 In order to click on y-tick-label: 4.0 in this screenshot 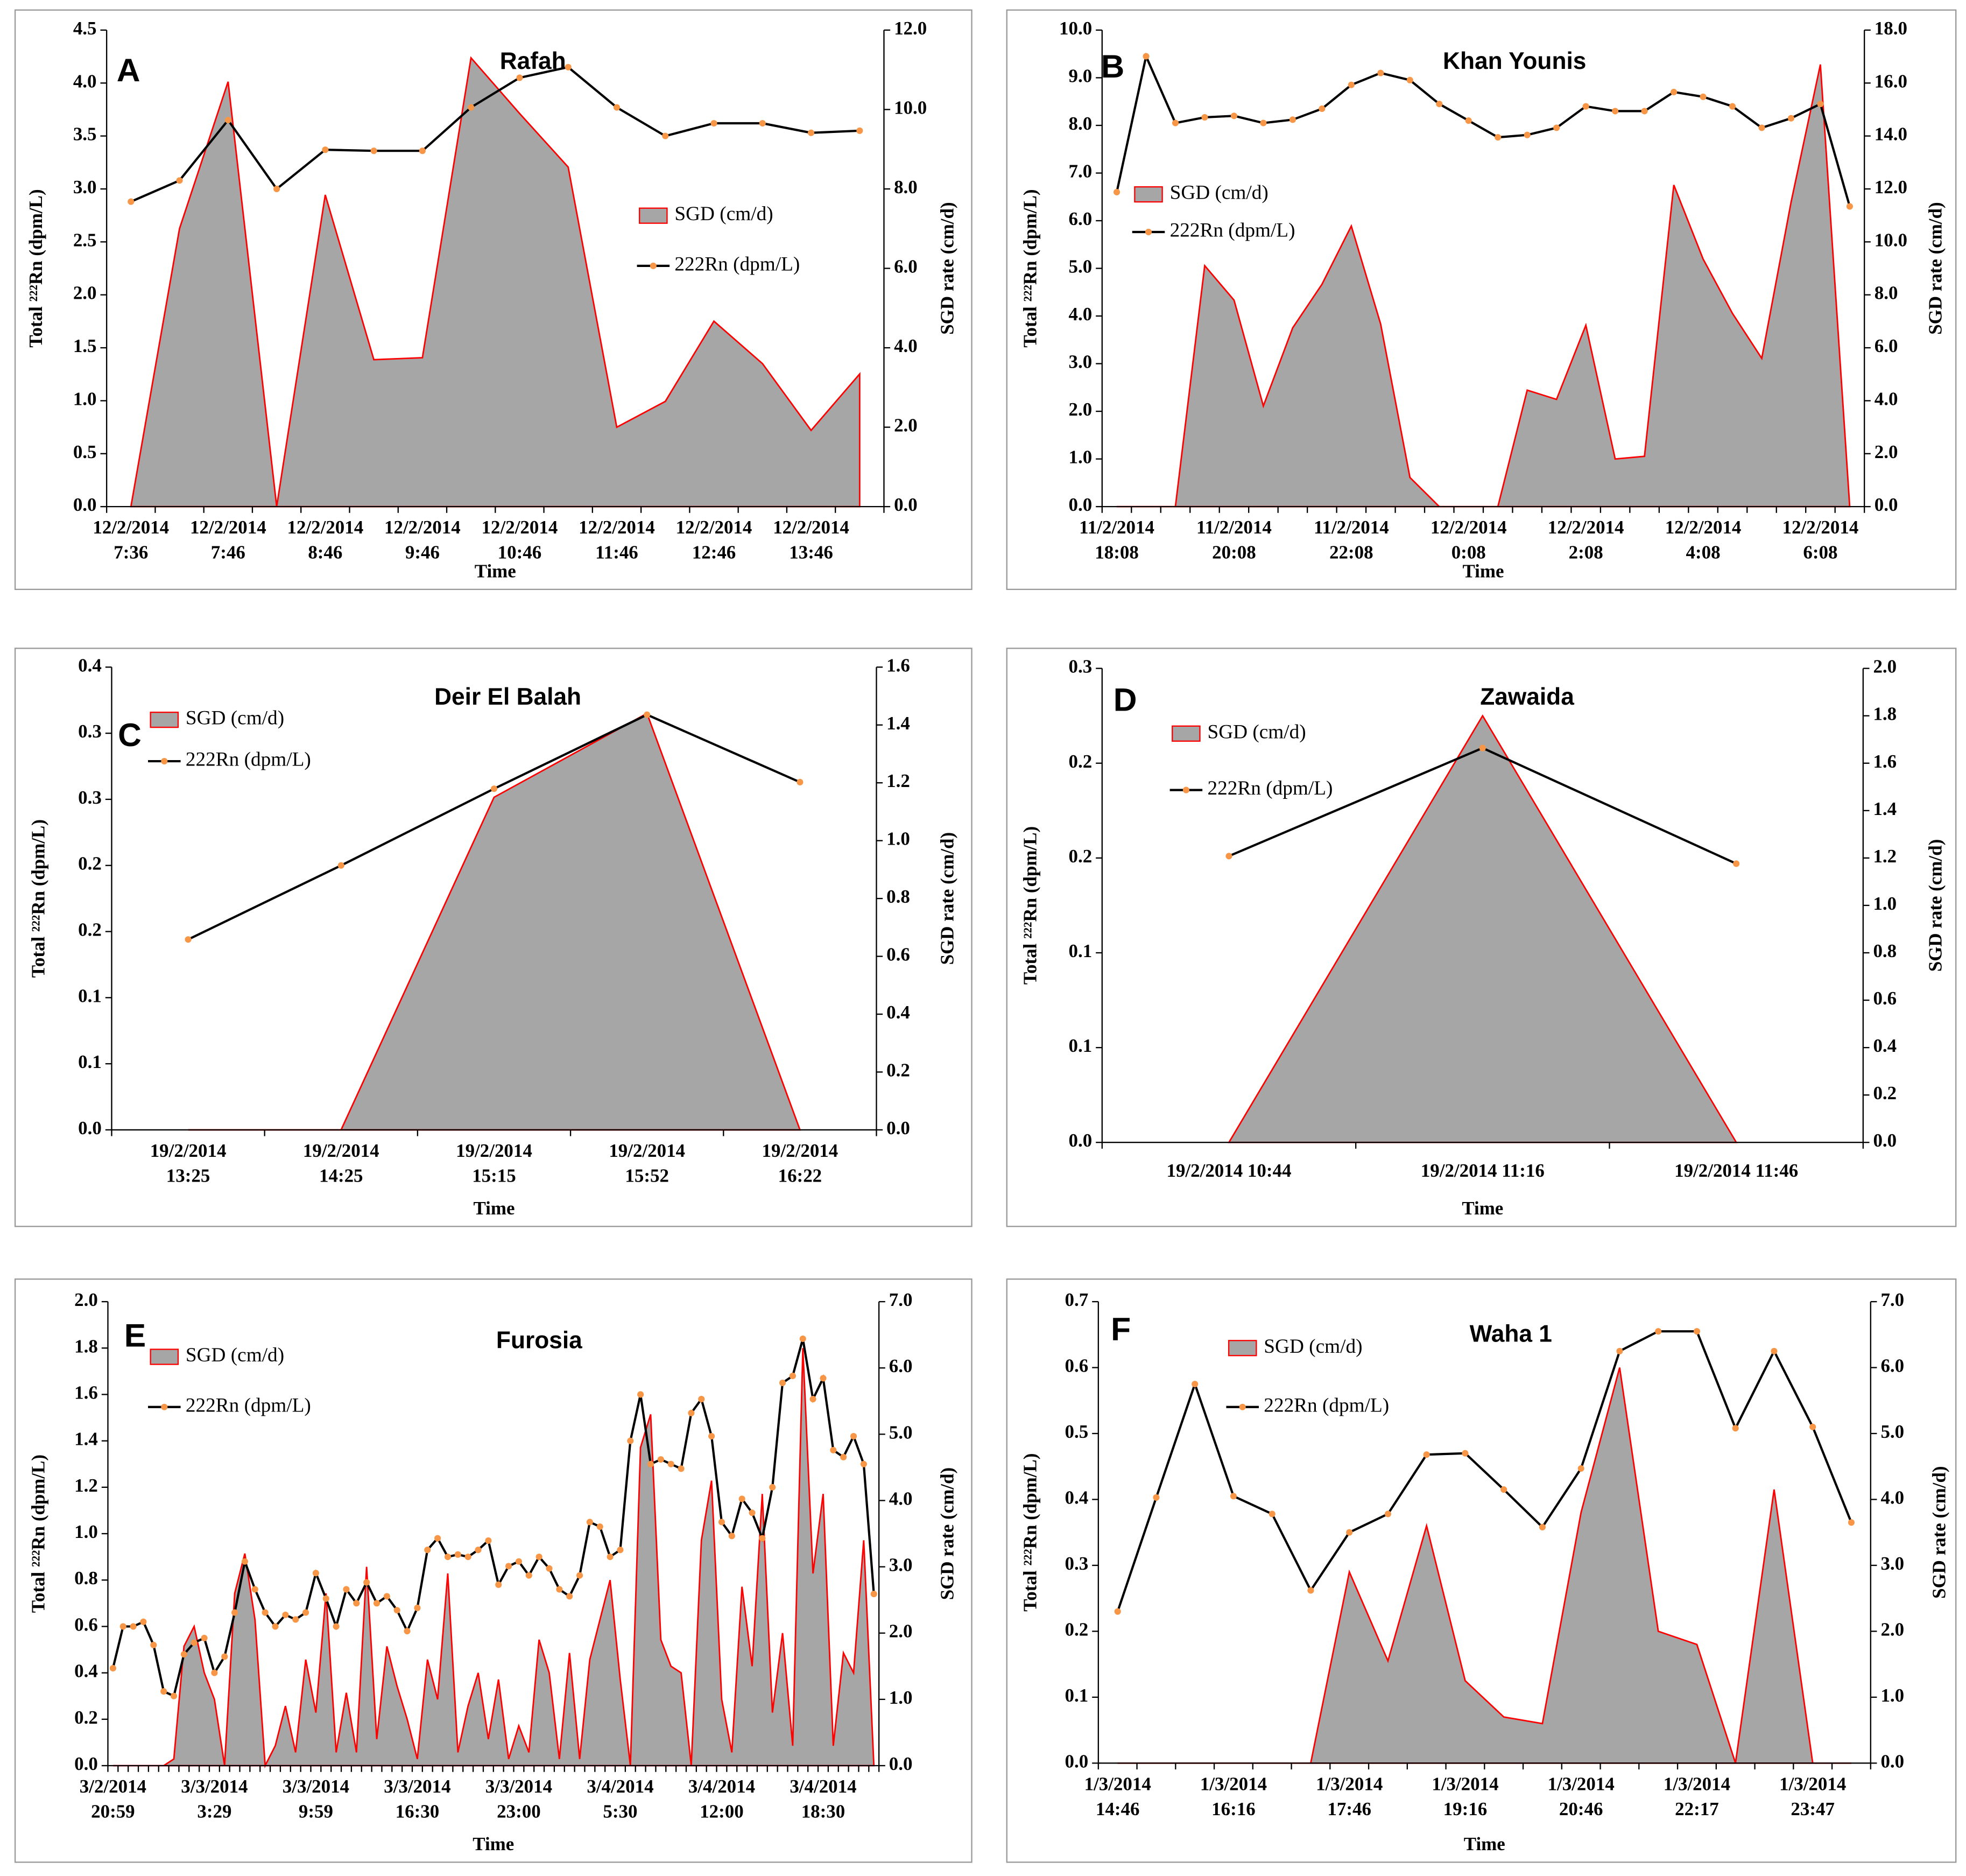, I will do `click(1080, 315)`.